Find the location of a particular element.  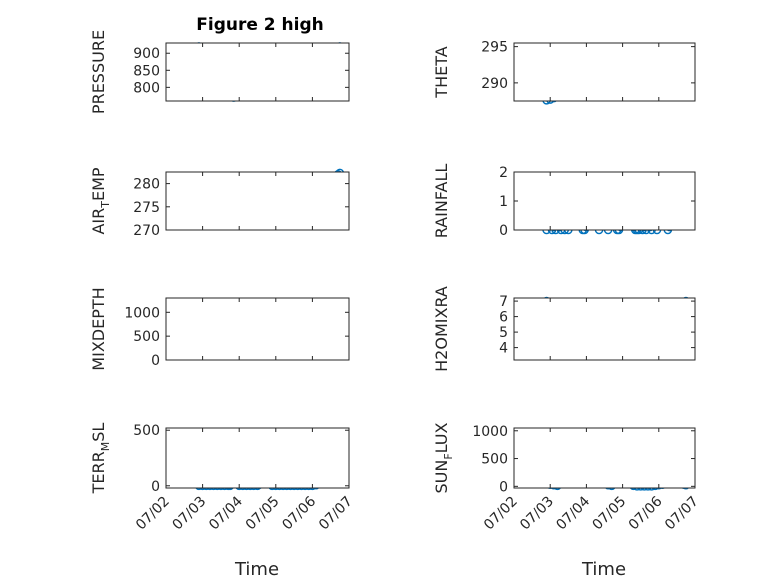

x-axis-label-right: Time is located at coordinates (603, 569).